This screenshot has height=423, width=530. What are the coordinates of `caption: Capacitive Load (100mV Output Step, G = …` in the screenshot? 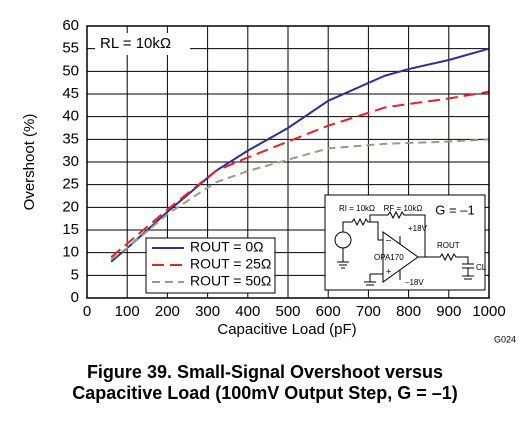 It's located at (265, 393).